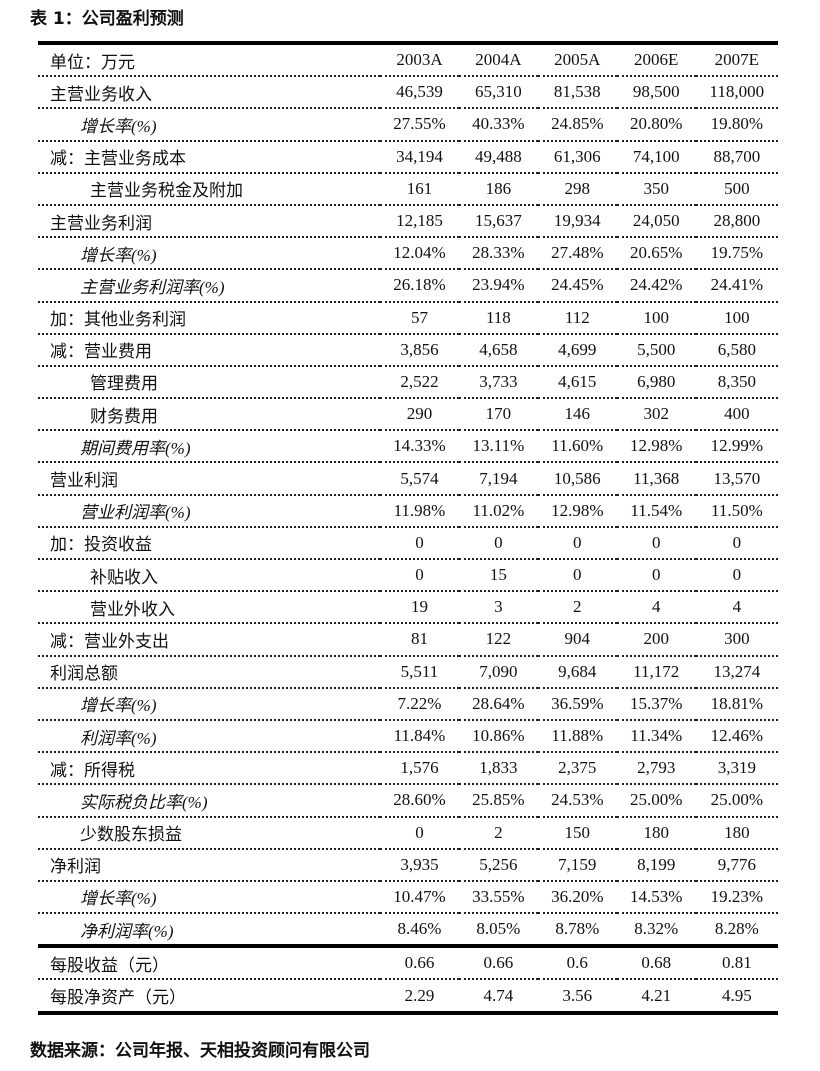 Image resolution: width=820 pixels, height=1071 pixels. I want to click on cell-value: 2,375, so click(577, 769).